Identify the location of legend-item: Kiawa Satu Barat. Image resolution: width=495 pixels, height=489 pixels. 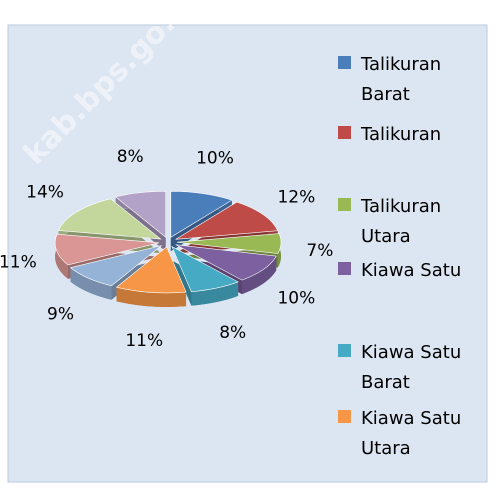
(403, 368).